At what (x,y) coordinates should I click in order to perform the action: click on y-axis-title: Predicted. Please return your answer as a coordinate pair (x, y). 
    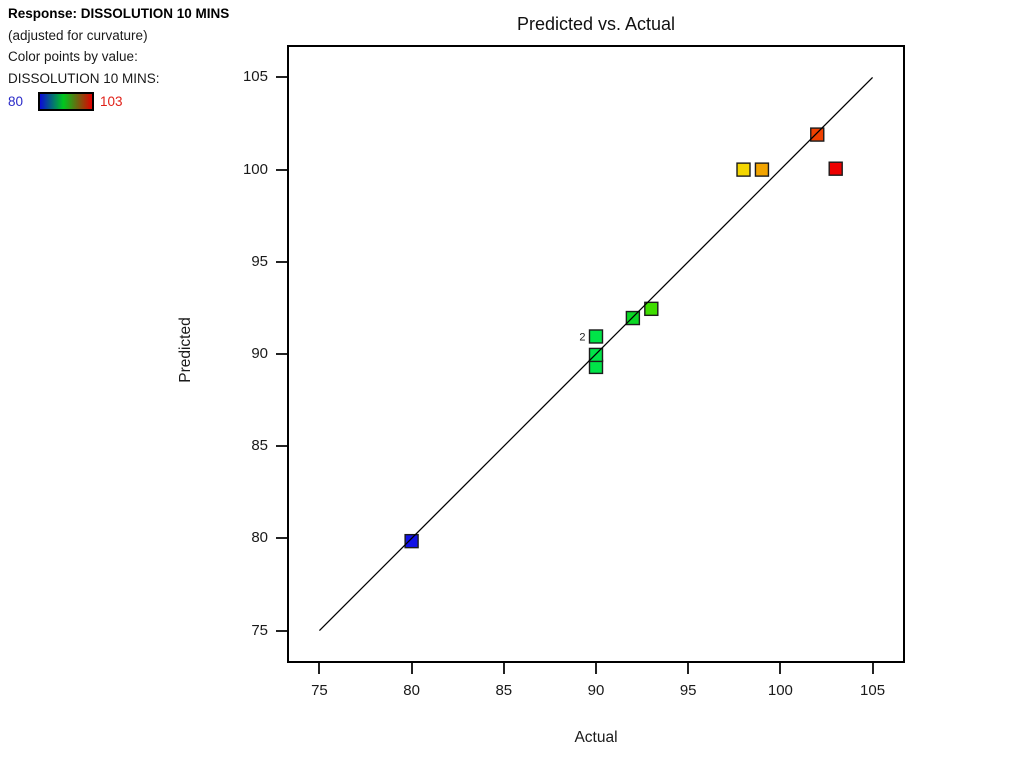
    Looking at the image, I should click on (185, 350).